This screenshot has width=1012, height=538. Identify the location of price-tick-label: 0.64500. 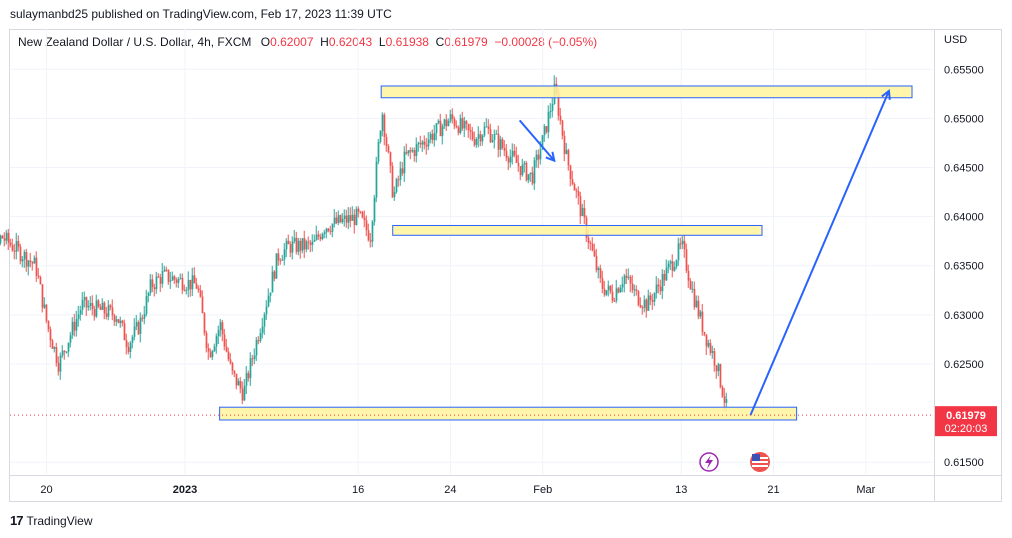
(964, 169).